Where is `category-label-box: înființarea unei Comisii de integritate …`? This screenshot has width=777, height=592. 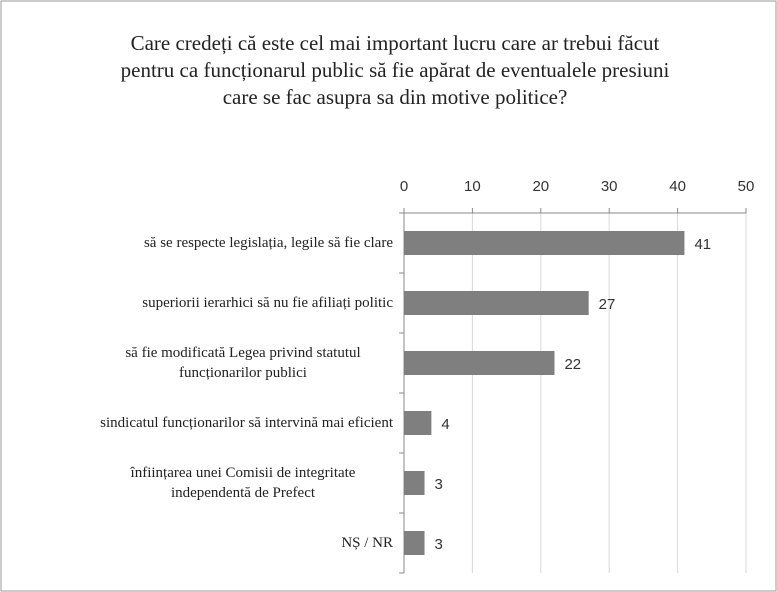
category-label-box: înființarea unei Comisii de integritate … is located at coordinates (201, 483).